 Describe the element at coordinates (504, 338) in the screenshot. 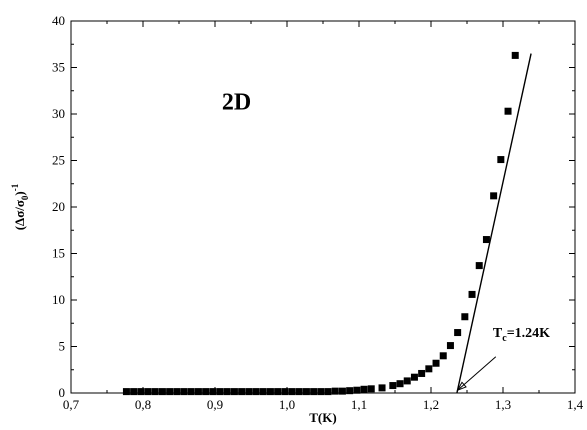

I see `tc-label-sub: c` at that location.